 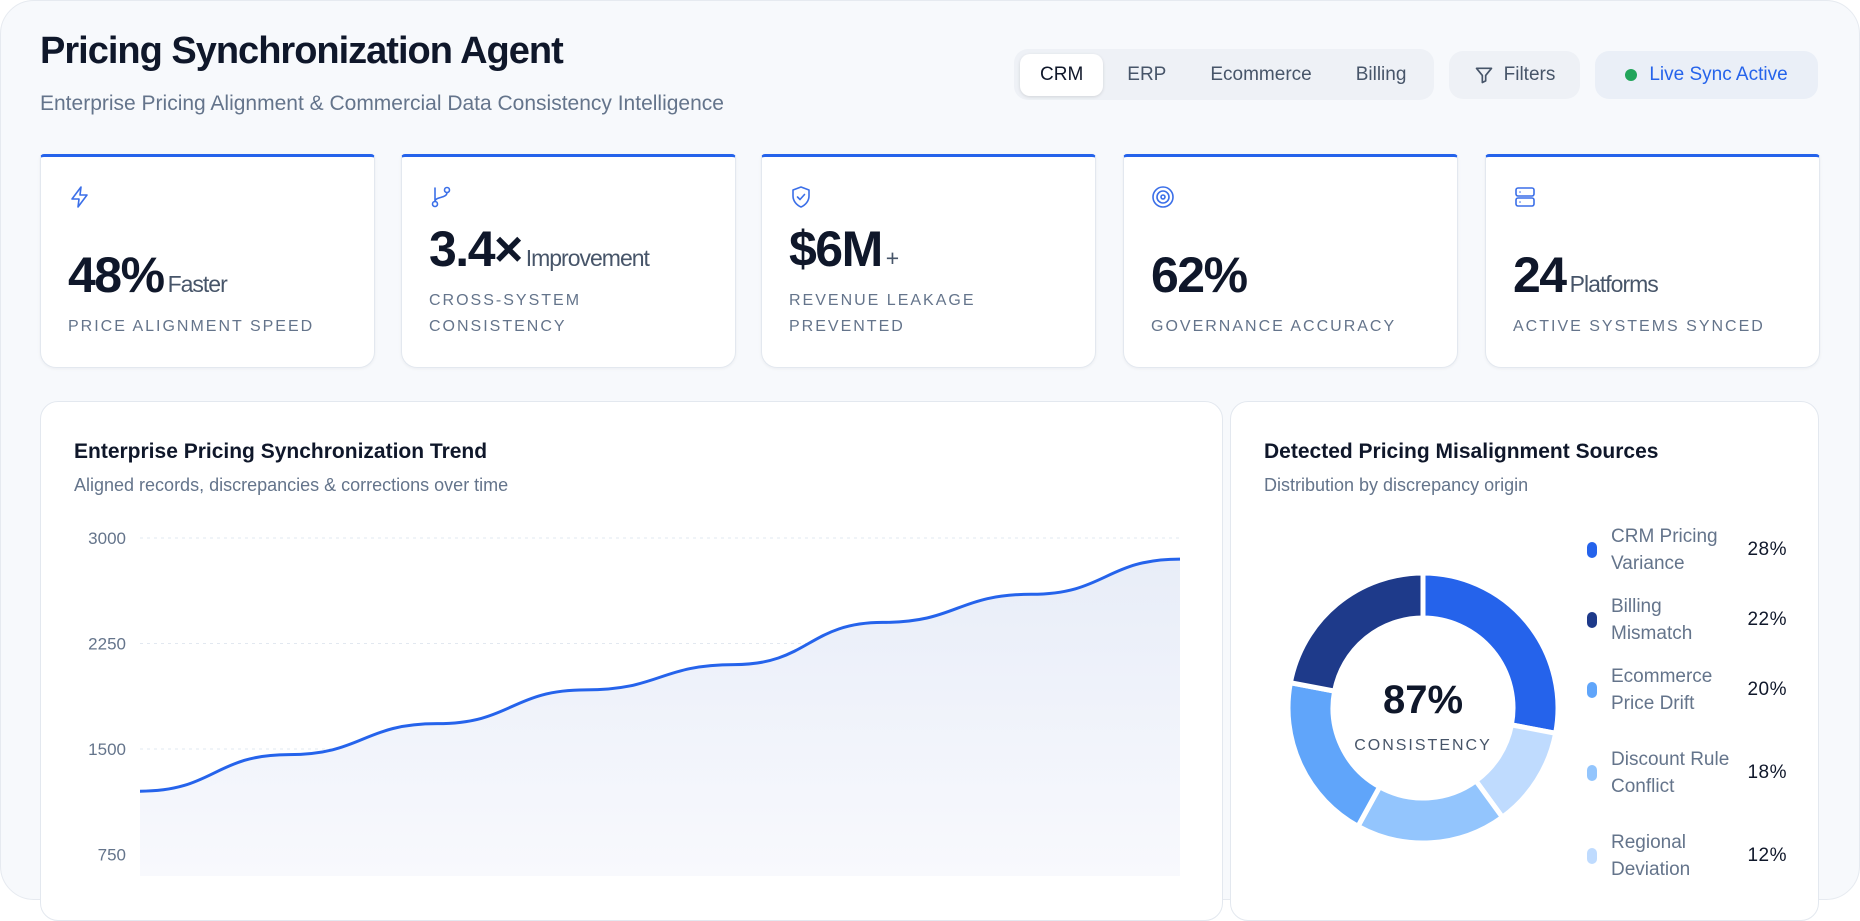 I want to click on source-tabs: CRM ERP Ecommerce Billing, so click(x=1224, y=74).